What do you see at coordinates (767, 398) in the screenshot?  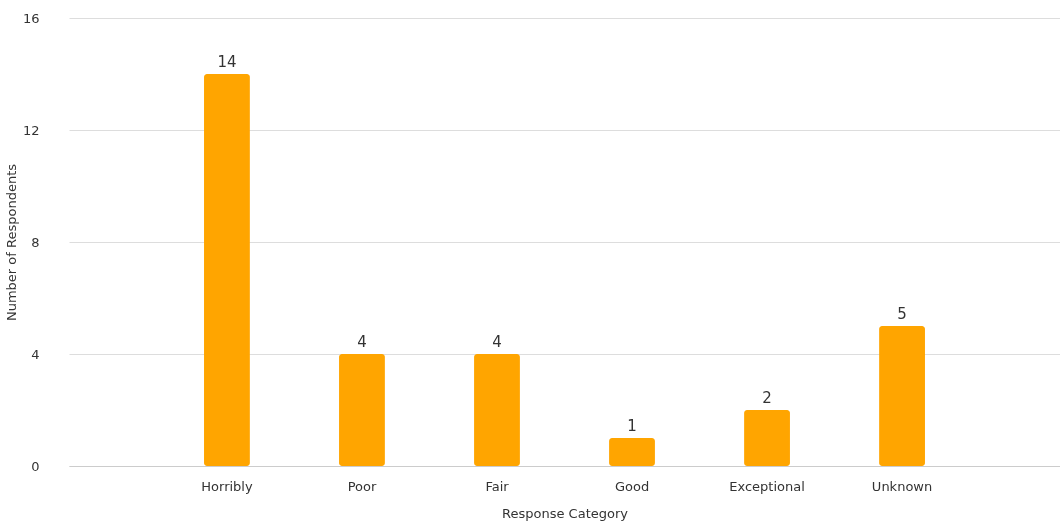 I see `data-label: 2` at bounding box center [767, 398].